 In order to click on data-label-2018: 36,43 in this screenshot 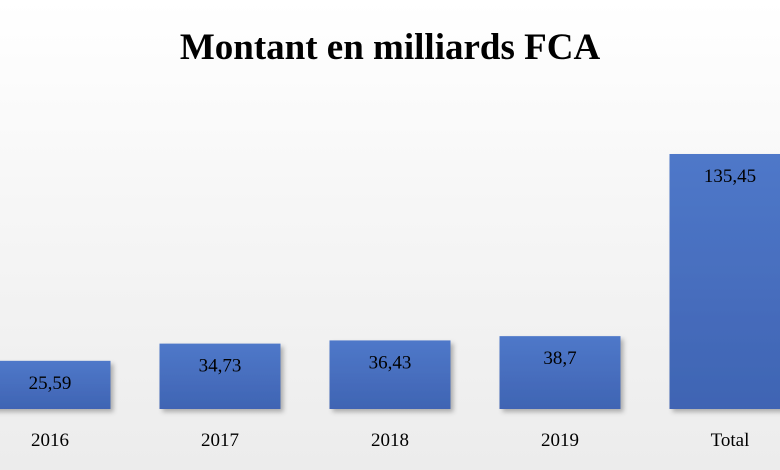, I will do `click(390, 362)`.